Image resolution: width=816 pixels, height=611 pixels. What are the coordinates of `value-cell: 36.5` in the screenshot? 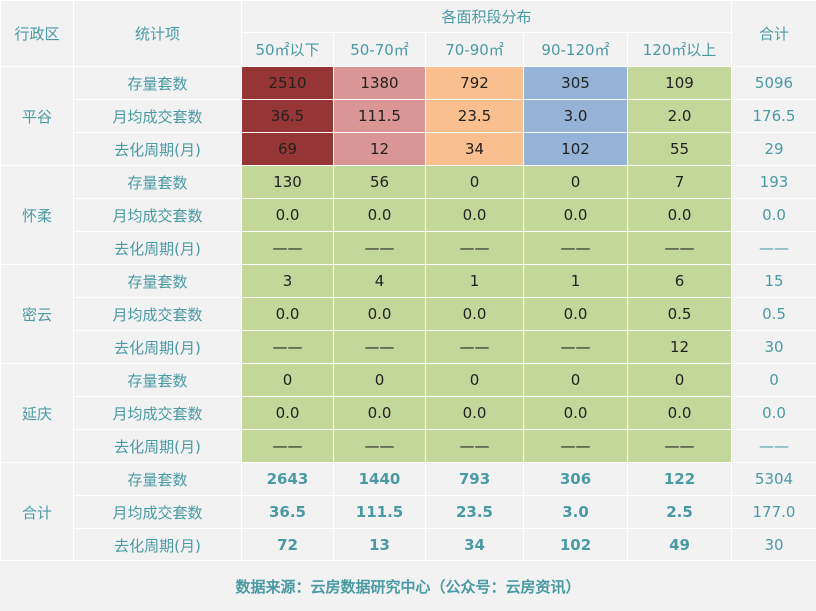 It's located at (288, 116).